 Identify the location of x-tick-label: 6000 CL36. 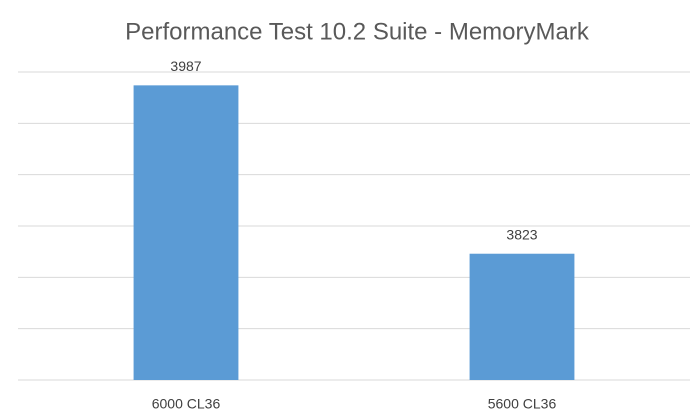
(186, 404).